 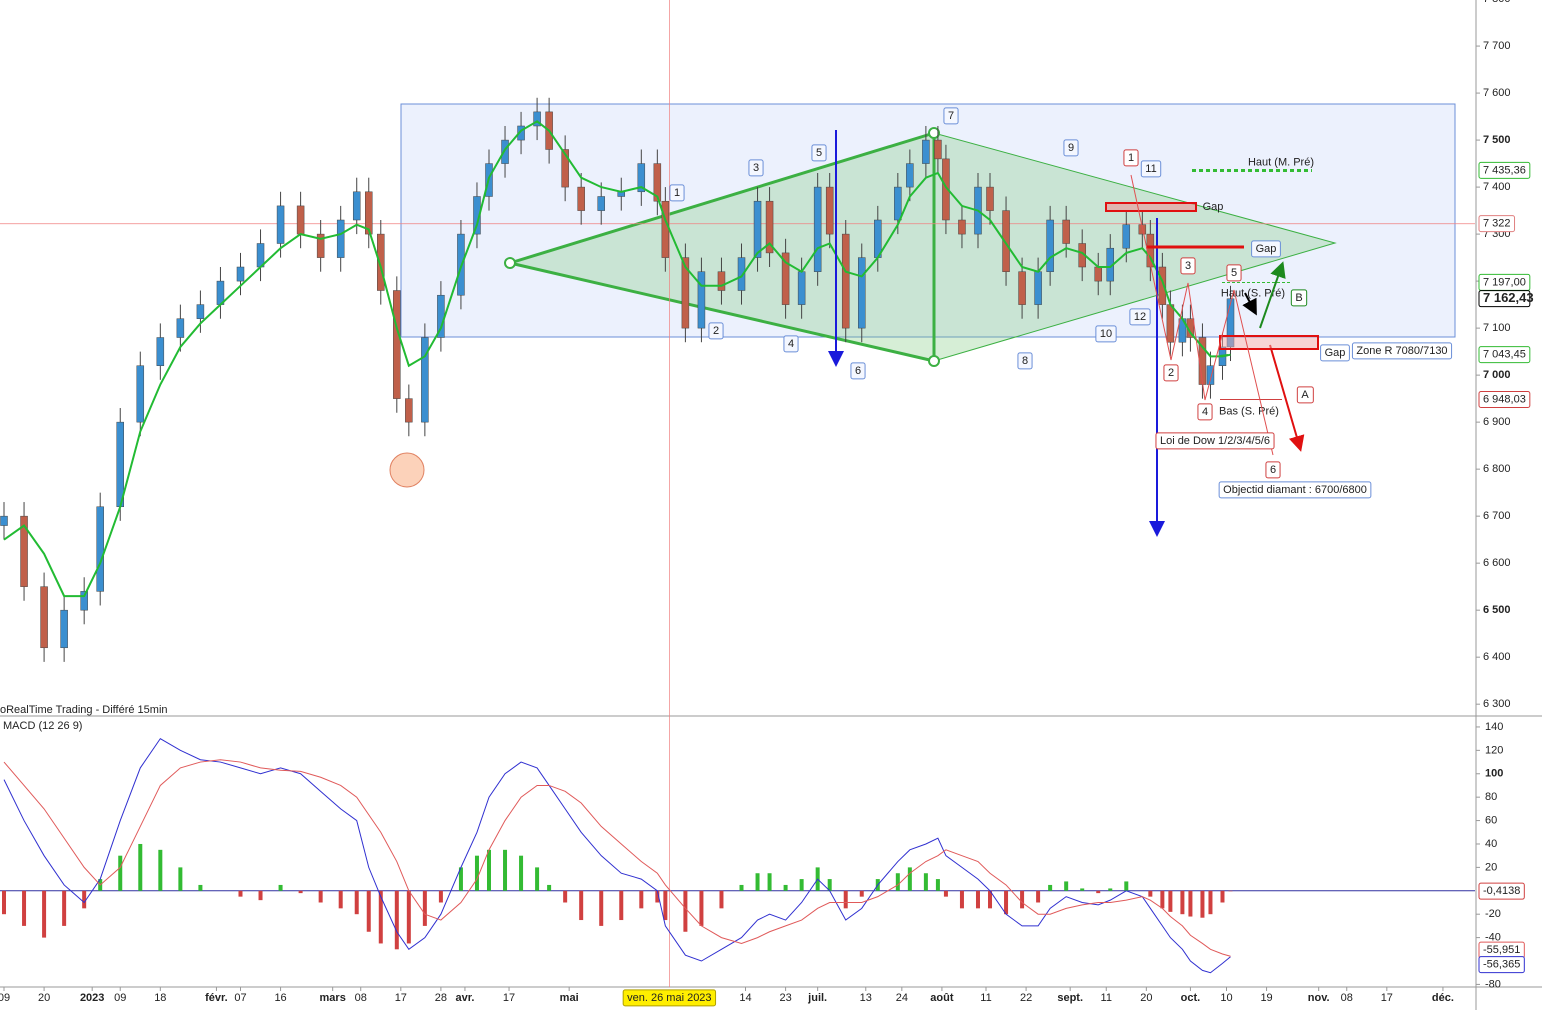 What do you see at coordinates (1504, 170) in the screenshot?
I see `level-label: 7 435,36` at bounding box center [1504, 170].